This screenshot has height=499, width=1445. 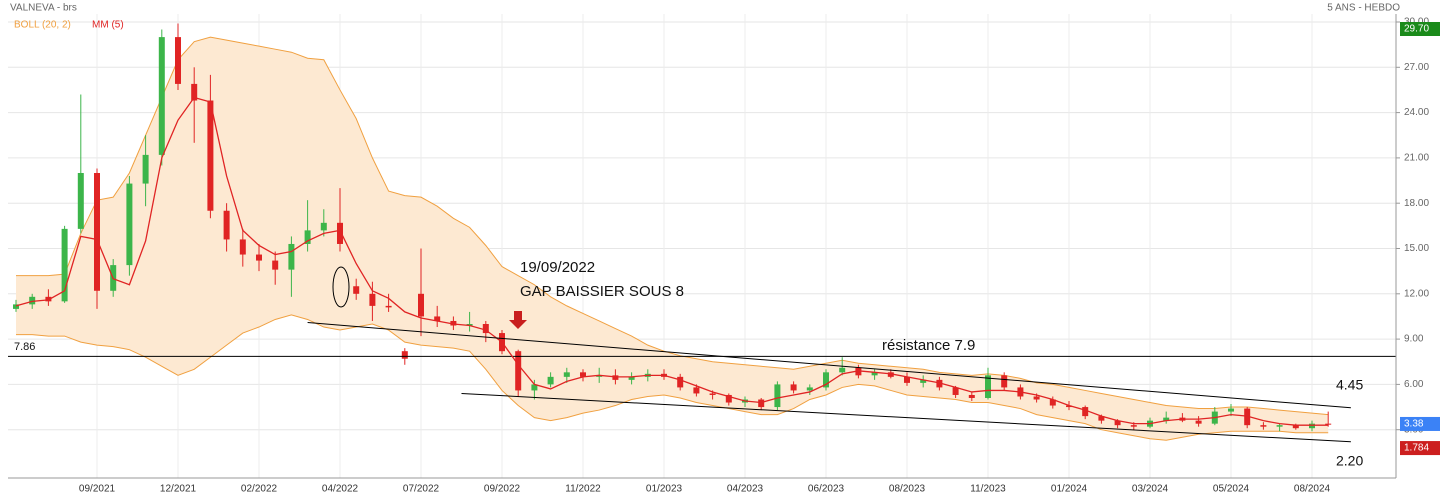 What do you see at coordinates (745, 489) in the screenshot?
I see `x-tick-label: 04/2023` at bounding box center [745, 489].